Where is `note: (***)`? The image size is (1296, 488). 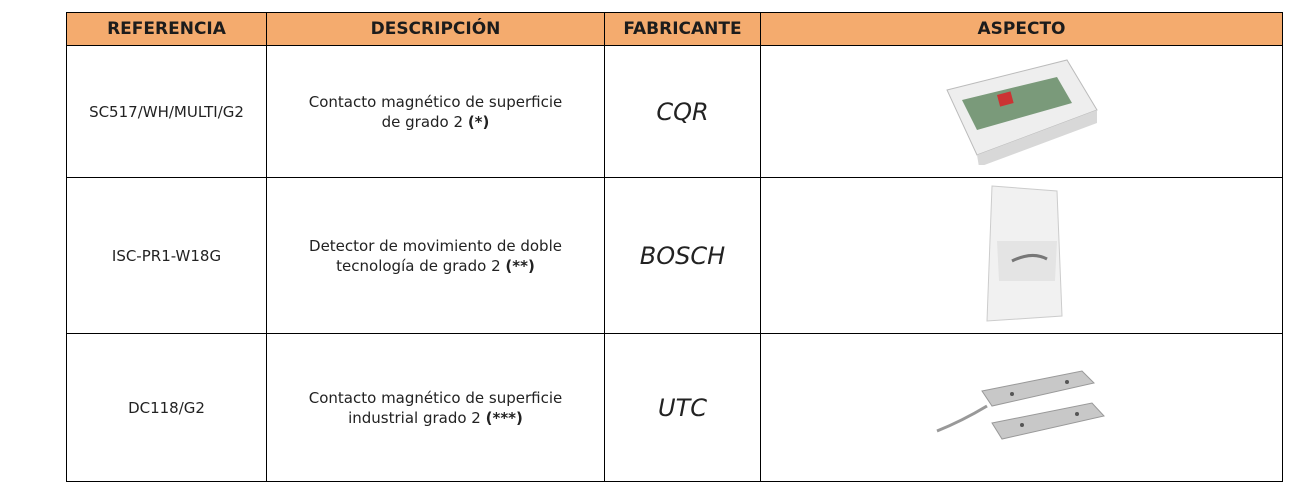 note: (***) is located at coordinates (504, 417).